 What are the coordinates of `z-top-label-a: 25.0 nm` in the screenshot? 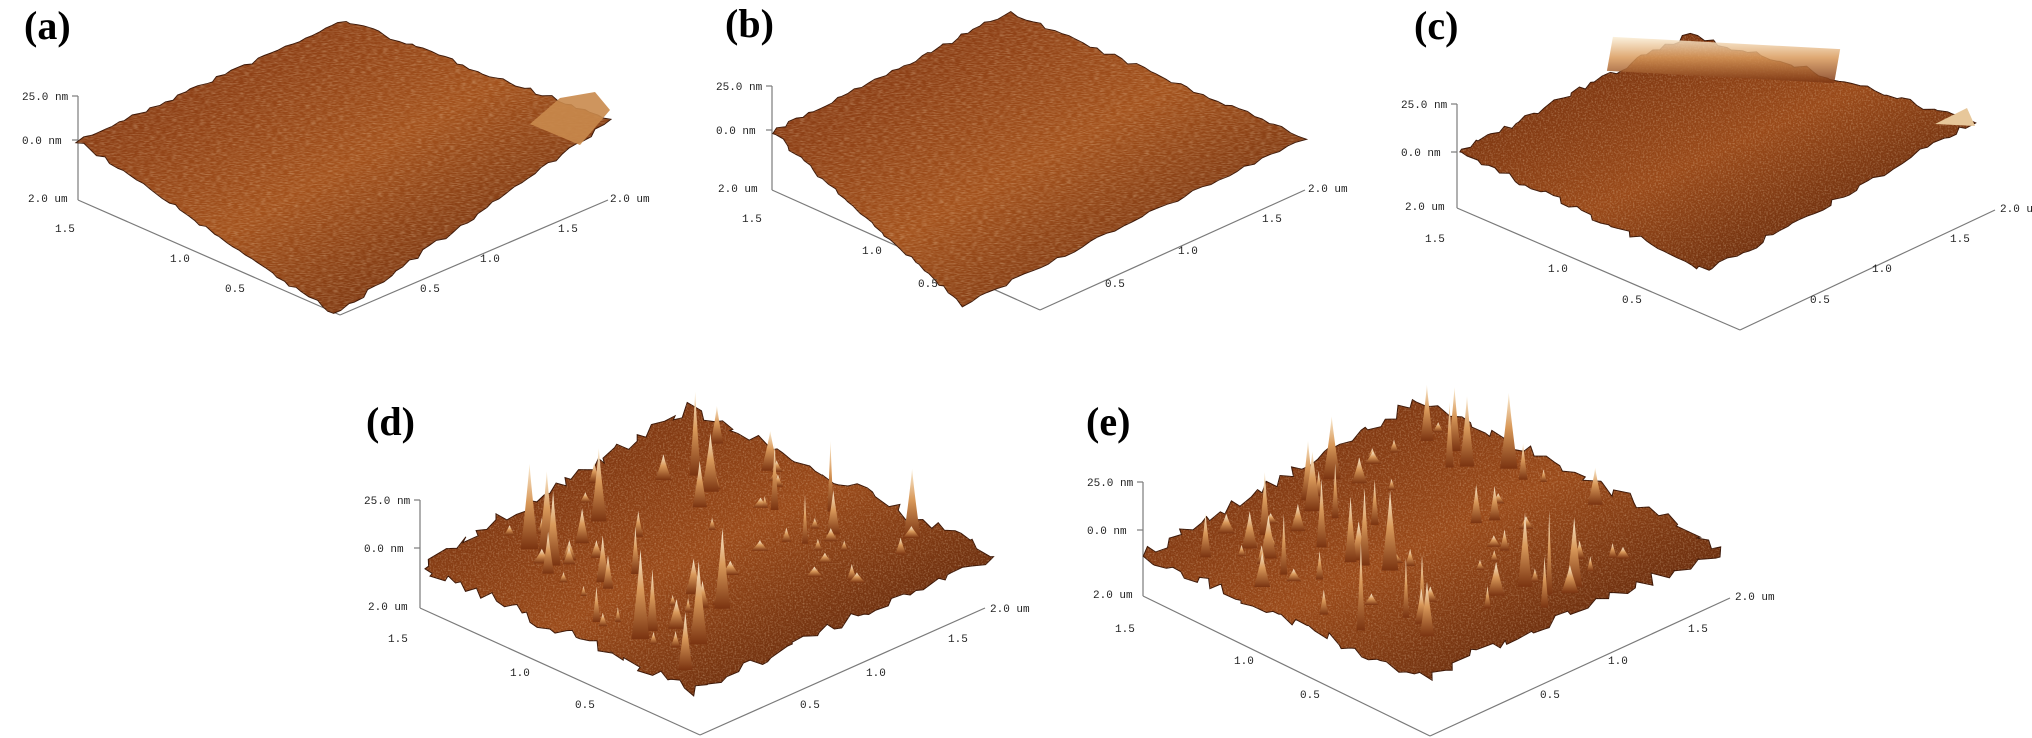 It's located at (45, 98).